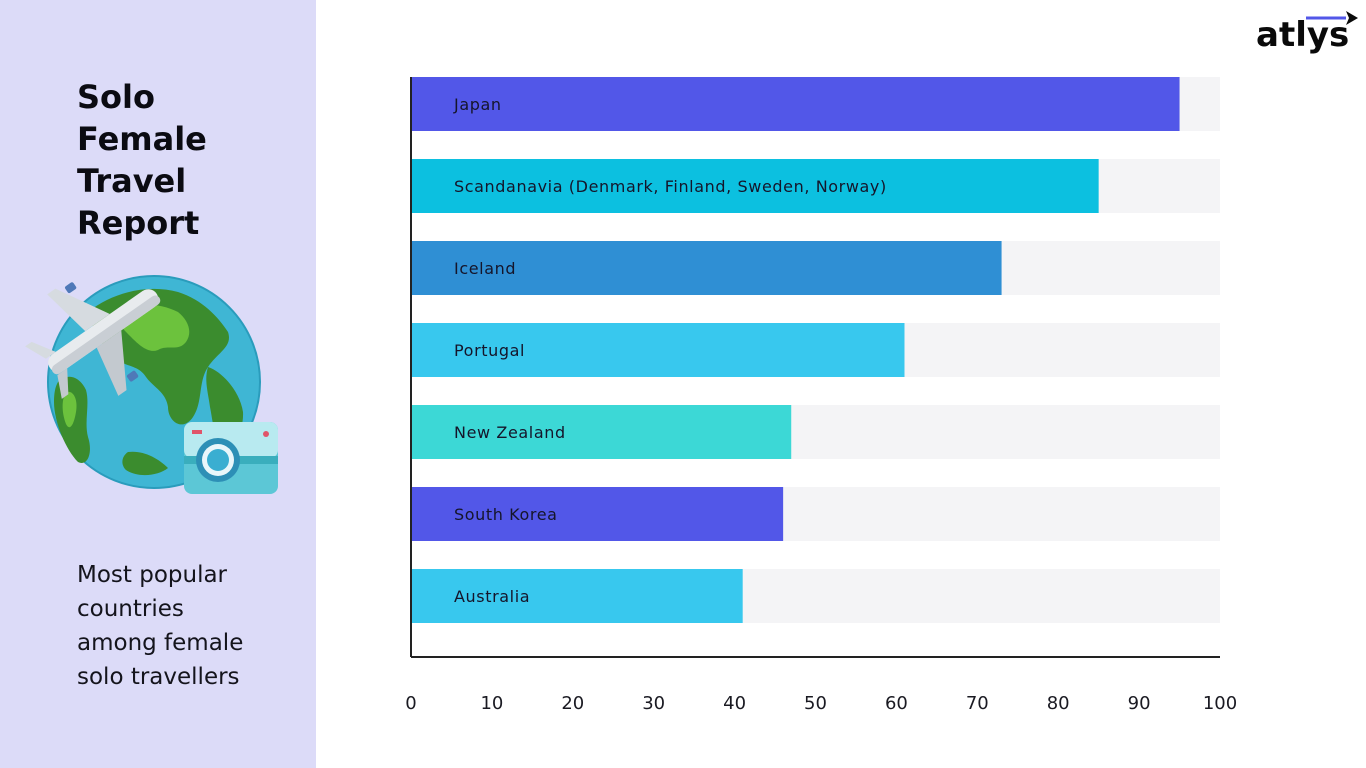 The image size is (1366, 768). I want to click on report-subtitle-line: among female, so click(160, 643).